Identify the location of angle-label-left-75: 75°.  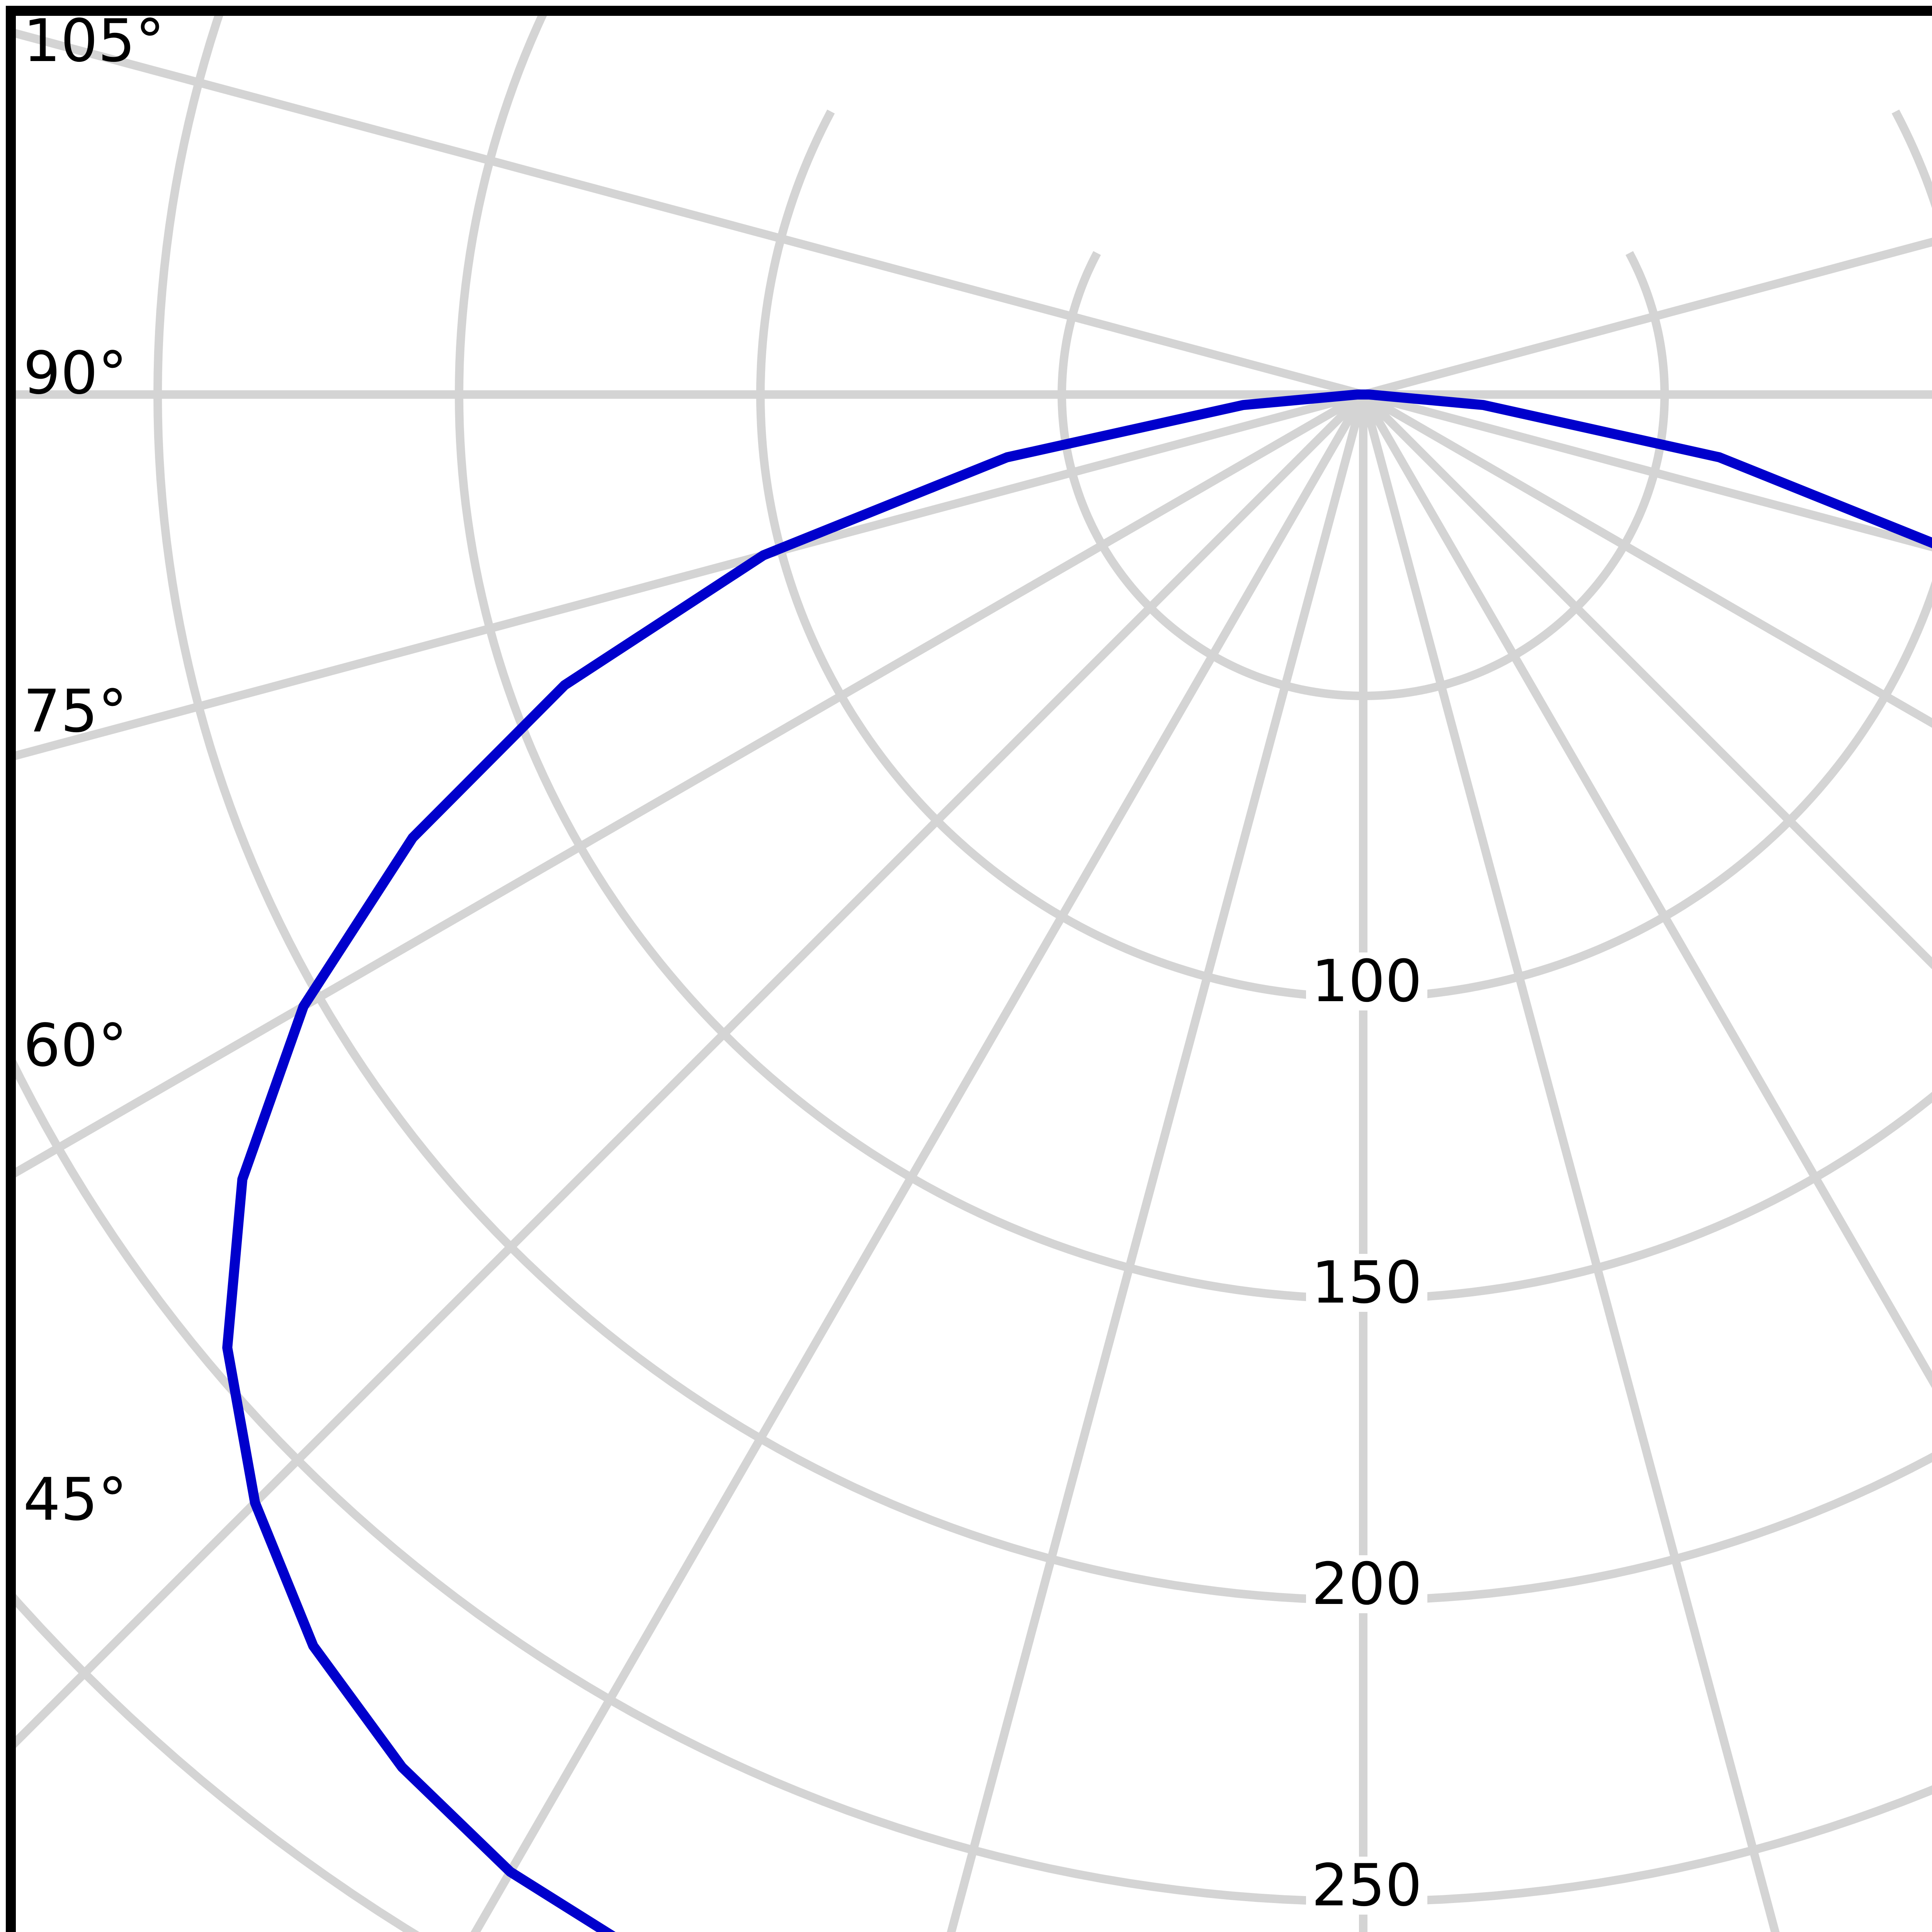
(75, 711).